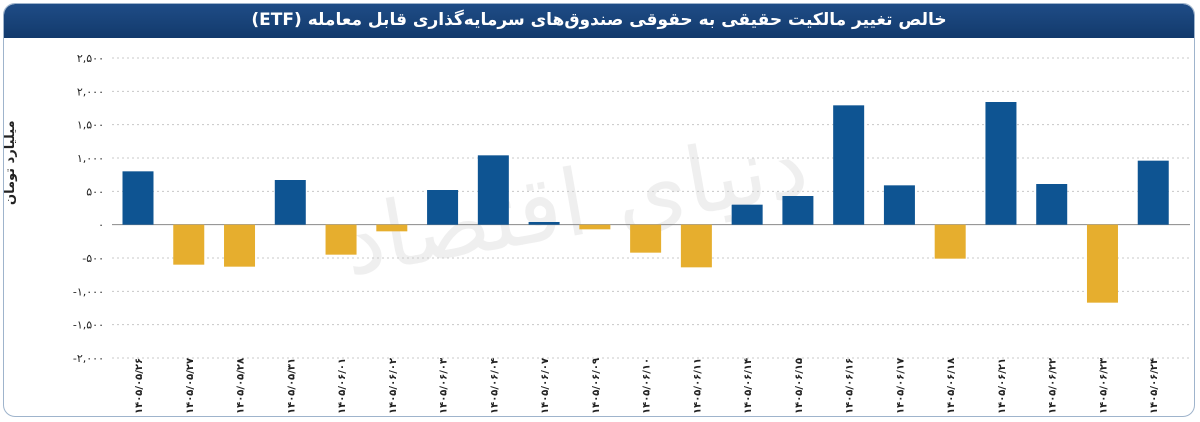 The image size is (1200, 422). Describe the element at coordinates (95, 191) in the screenshot. I see `y-tick-label: ۵۰۰` at that location.